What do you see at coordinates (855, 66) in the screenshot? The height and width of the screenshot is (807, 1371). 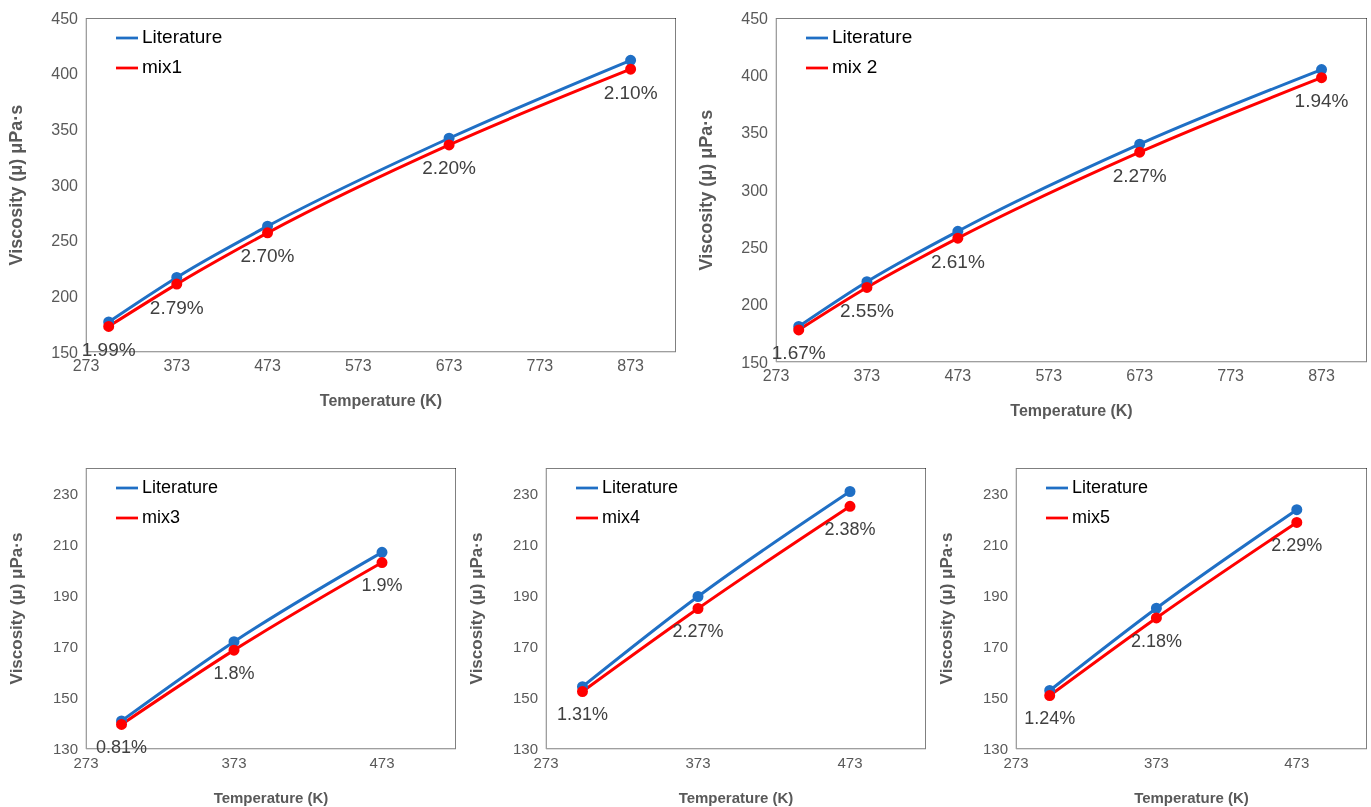 I see `legend-label: mix 2` at bounding box center [855, 66].